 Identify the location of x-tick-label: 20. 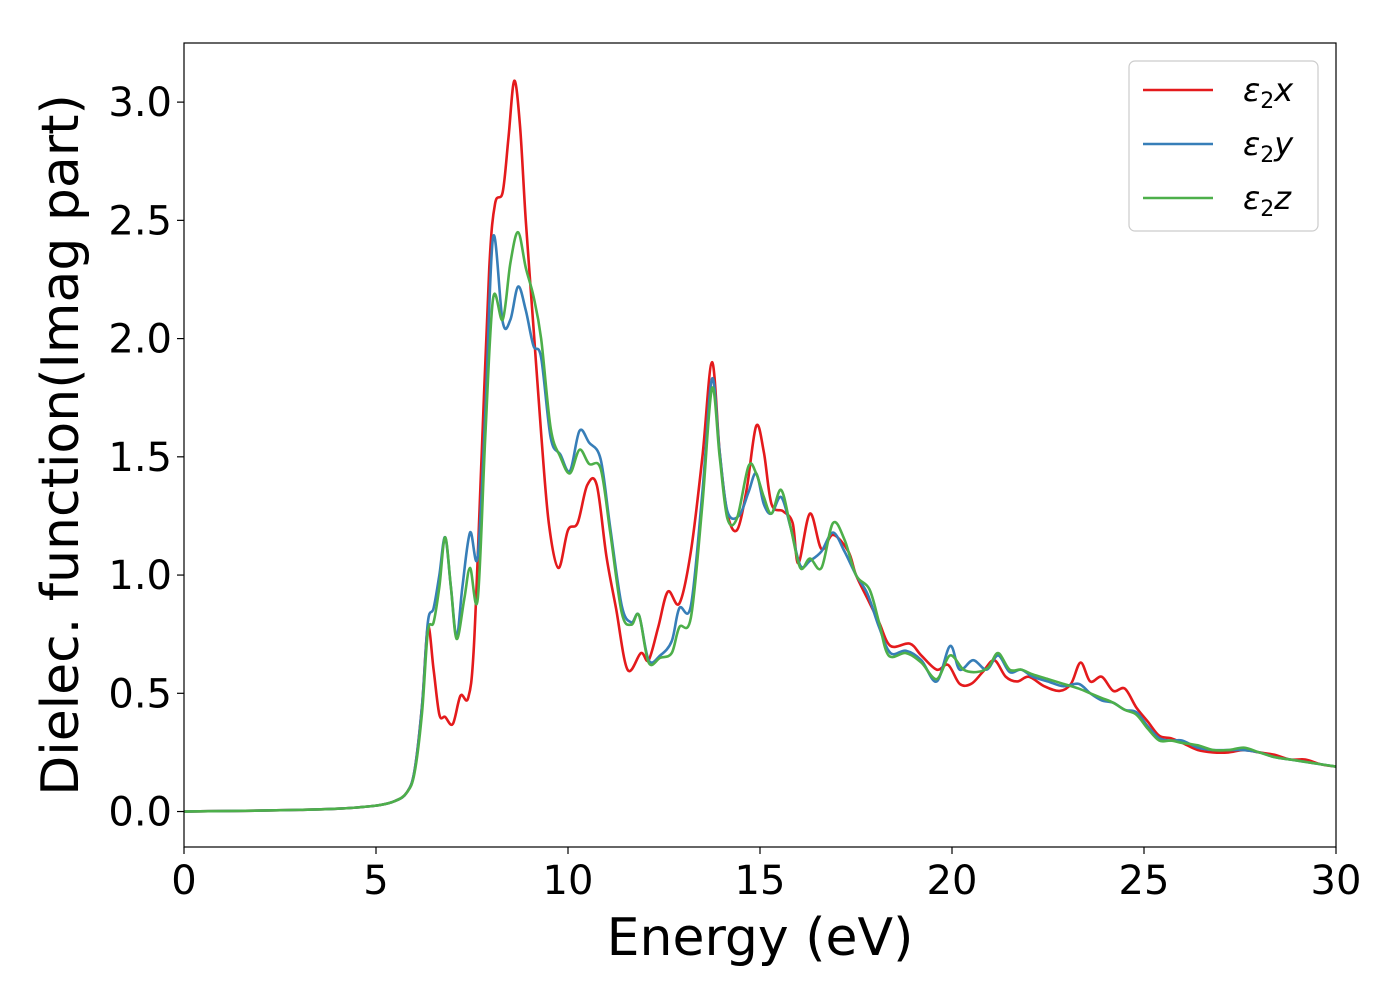
(952, 881).